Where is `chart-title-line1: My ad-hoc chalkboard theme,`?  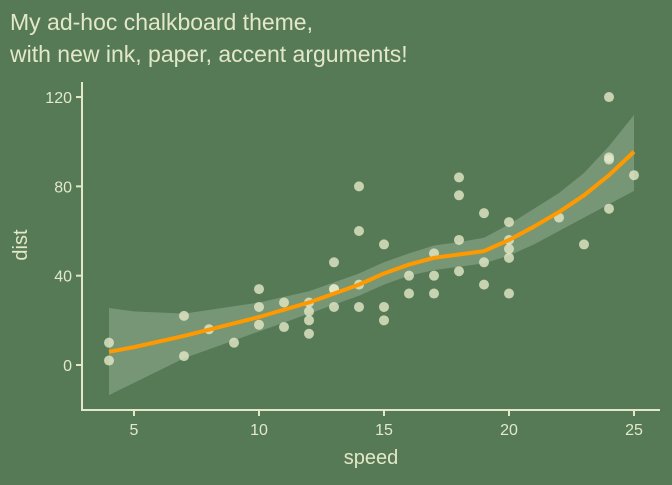
chart-title-line1: My ad-hoc chalkboard theme, is located at coordinates (161, 22).